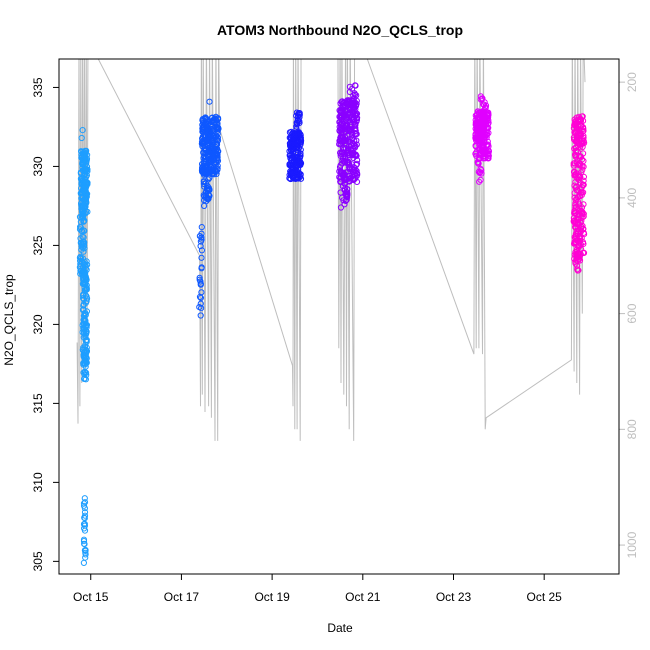  Describe the element at coordinates (632, 82) in the screenshot. I see `right-axis-tick-label: 200` at that location.